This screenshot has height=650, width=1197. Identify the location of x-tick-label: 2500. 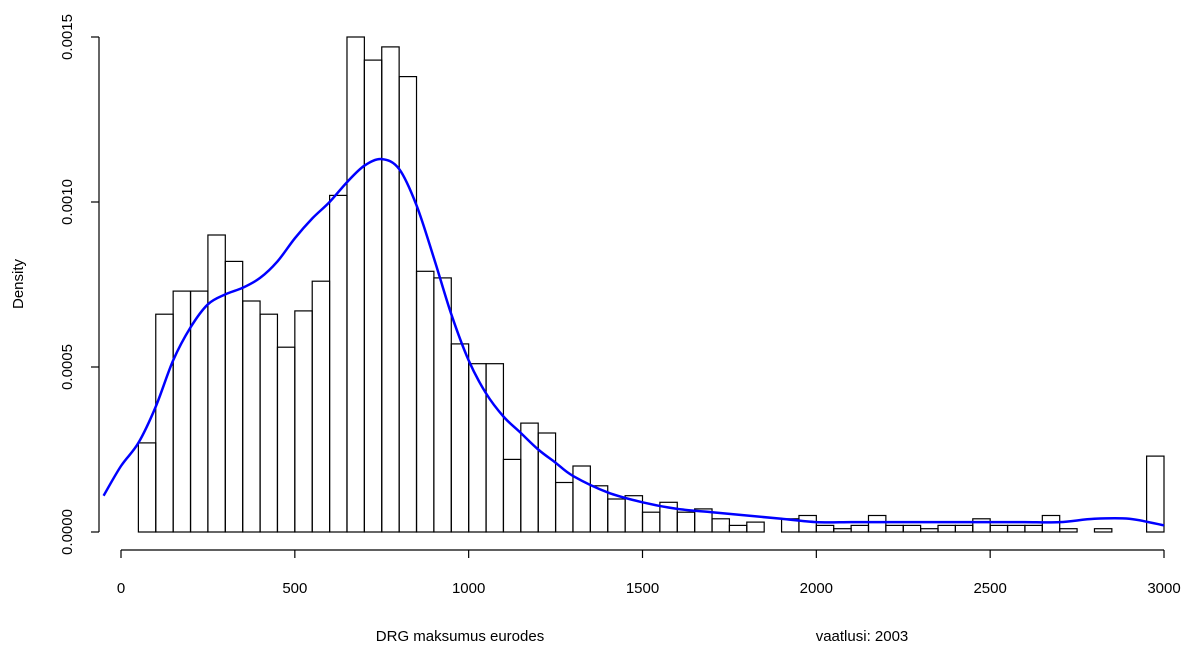
(989, 588).